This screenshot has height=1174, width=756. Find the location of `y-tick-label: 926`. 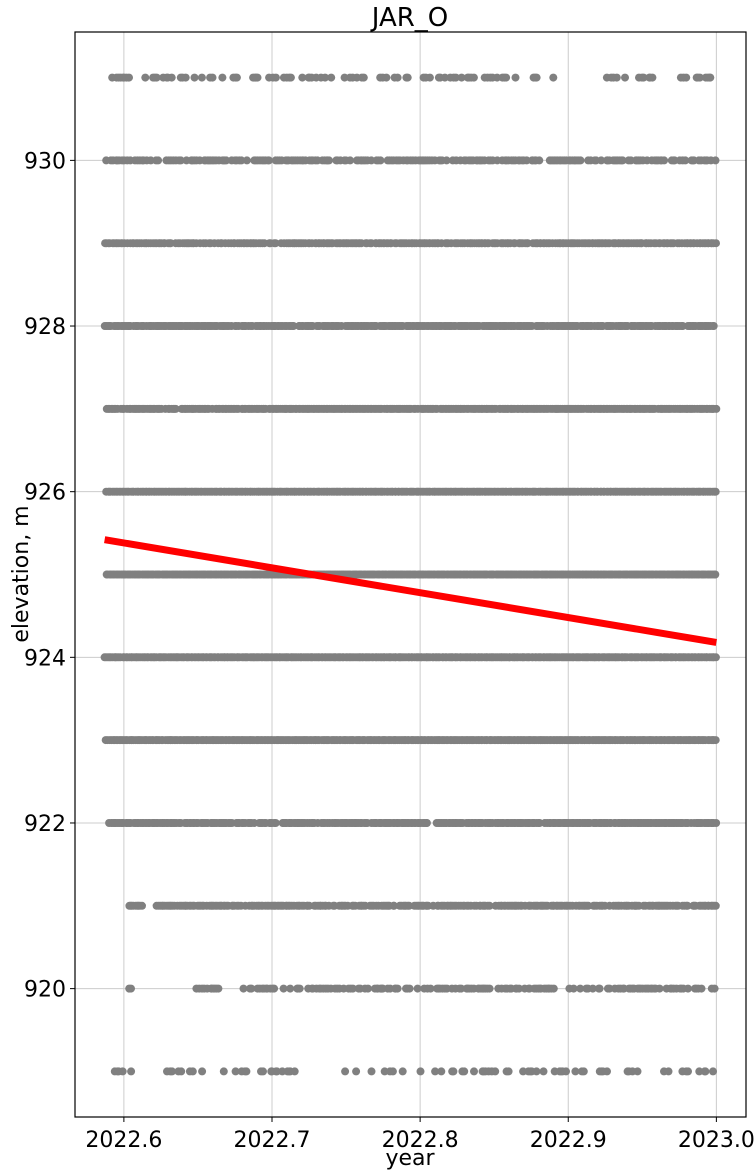

y-tick-label: 926 is located at coordinates (45, 493).